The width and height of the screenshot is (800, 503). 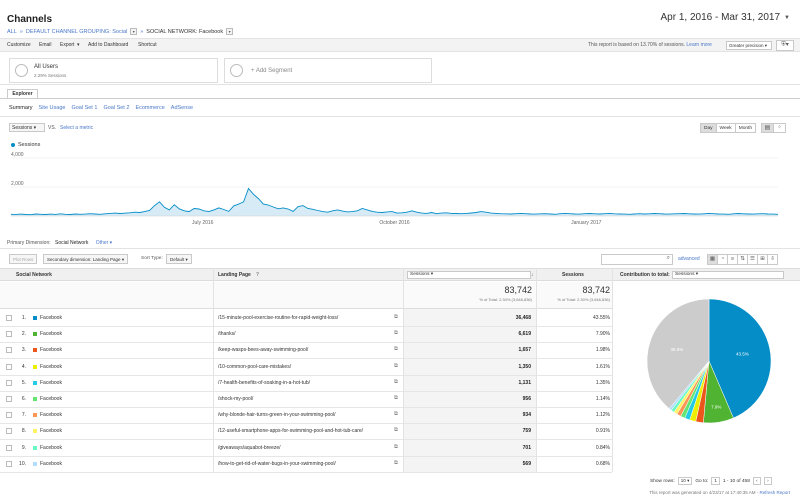 I want to click on sort-type-select: Default ▾, so click(x=179, y=259).